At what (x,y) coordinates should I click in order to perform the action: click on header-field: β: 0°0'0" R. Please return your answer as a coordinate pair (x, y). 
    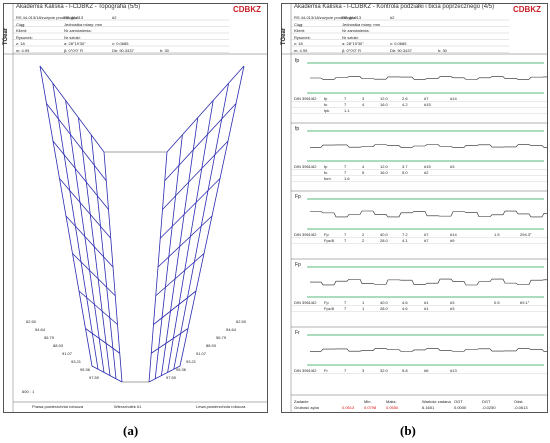
    Looking at the image, I should click on (73, 50).